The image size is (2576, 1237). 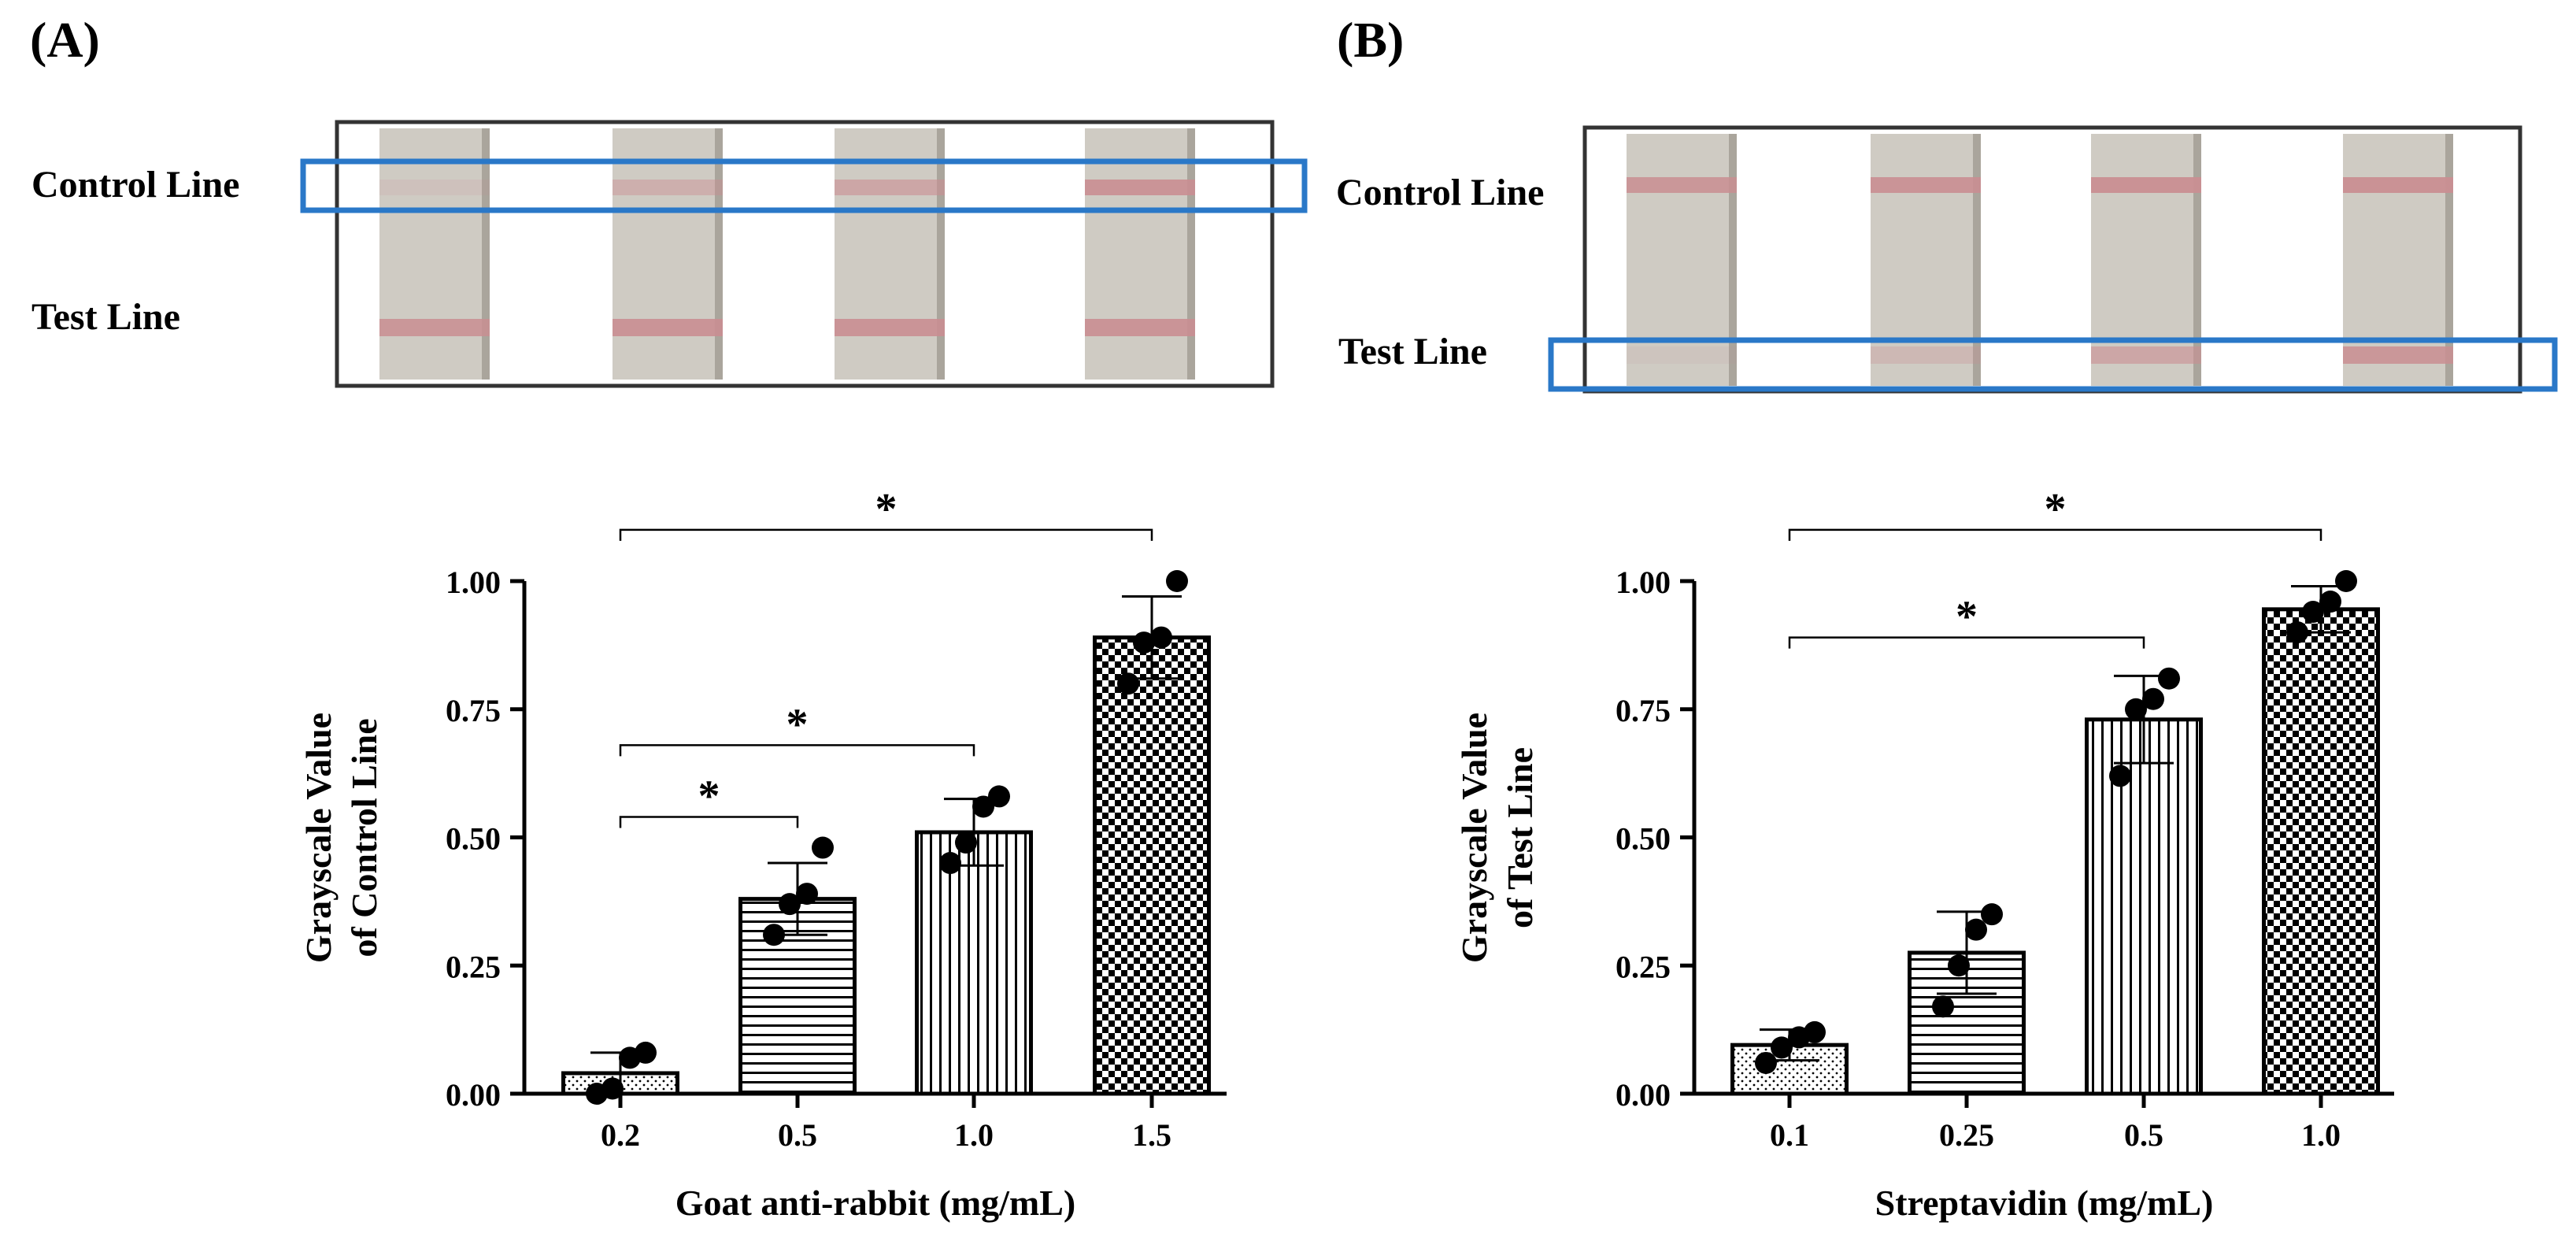 What do you see at coordinates (1643, 1095) in the screenshot?
I see `chart-2-ytick-label: 0.00` at bounding box center [1643, 1095].